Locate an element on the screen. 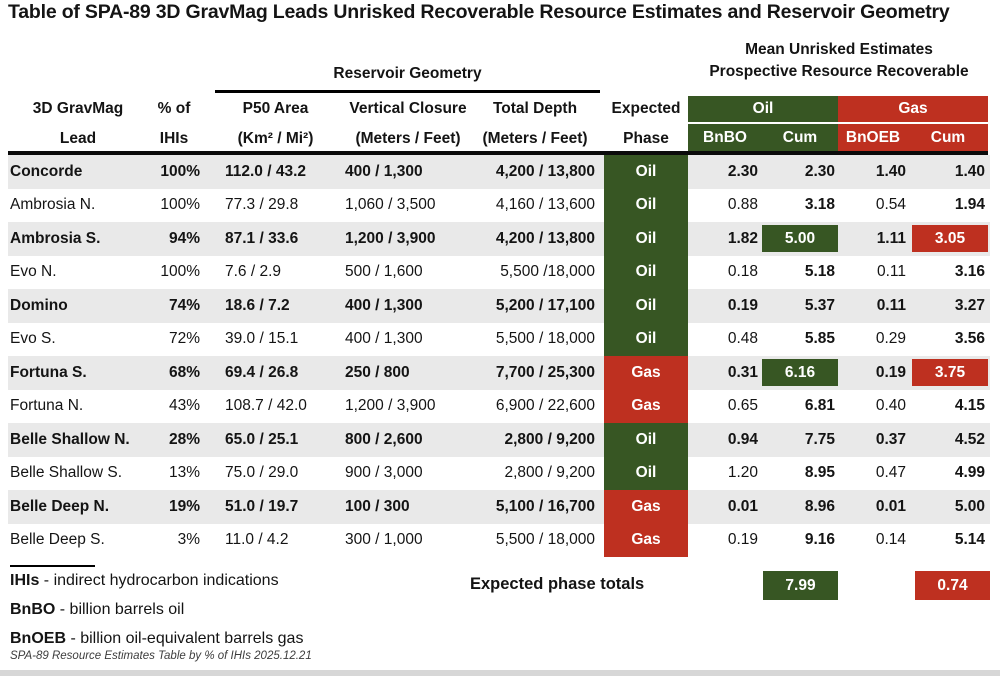 The image size is (1000, 676). oil-group-label: Oil is located at coordinates (763, 110).